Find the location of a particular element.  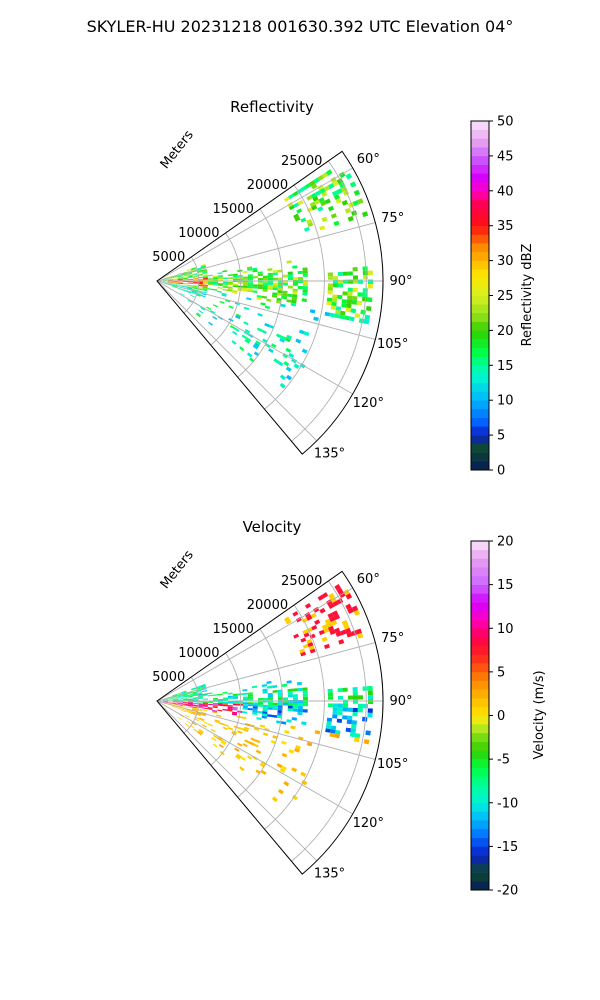

radial-tick-label: 15000 is located at coordinates (232, 629).